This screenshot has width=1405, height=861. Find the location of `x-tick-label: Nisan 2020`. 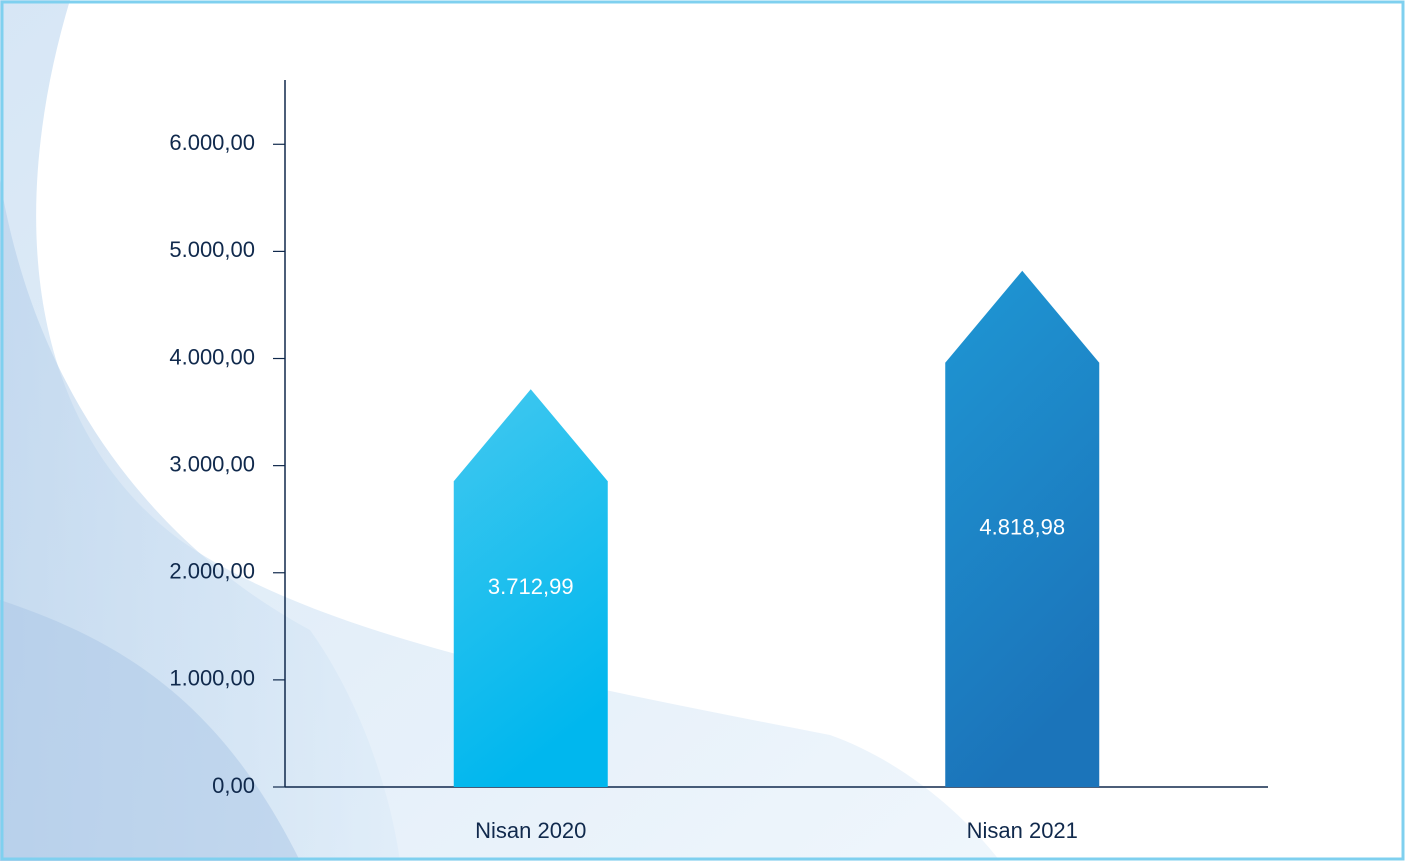

x-tick-label: Nisan 2020 is located at coordinates (530, 830).